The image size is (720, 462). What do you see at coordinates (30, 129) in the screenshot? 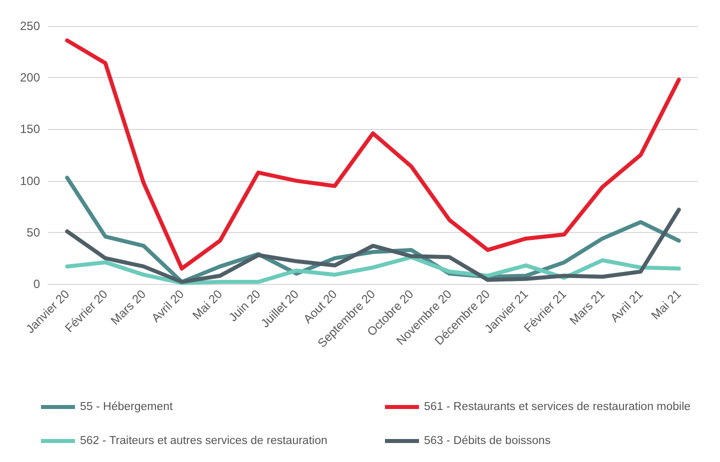
I see `y-tick-label: 150` at bounding box center [30, 129].